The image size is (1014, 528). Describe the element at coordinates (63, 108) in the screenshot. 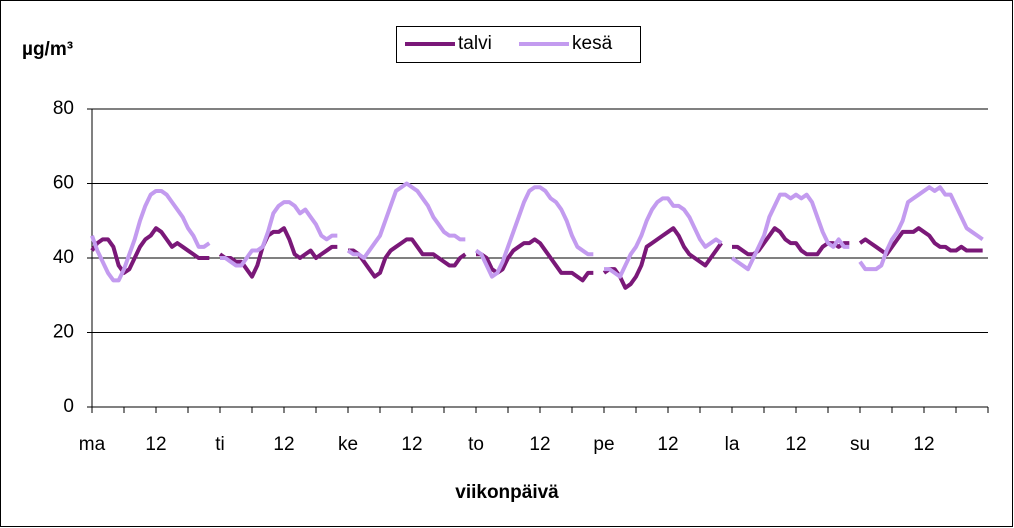

I see `y-tick-label: 80` at that location.